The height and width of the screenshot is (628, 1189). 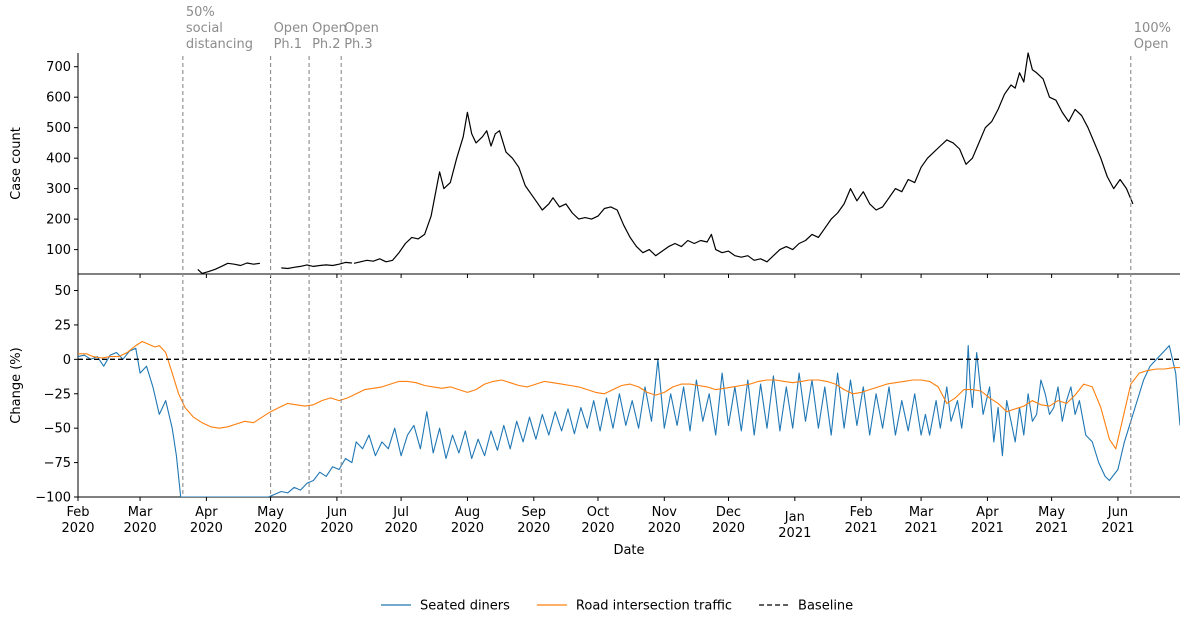 What do you see at coordinates (62, 325) in the screenshot?
I see `bottom-y-tick-label: 25` at bounding box center [62, 325].